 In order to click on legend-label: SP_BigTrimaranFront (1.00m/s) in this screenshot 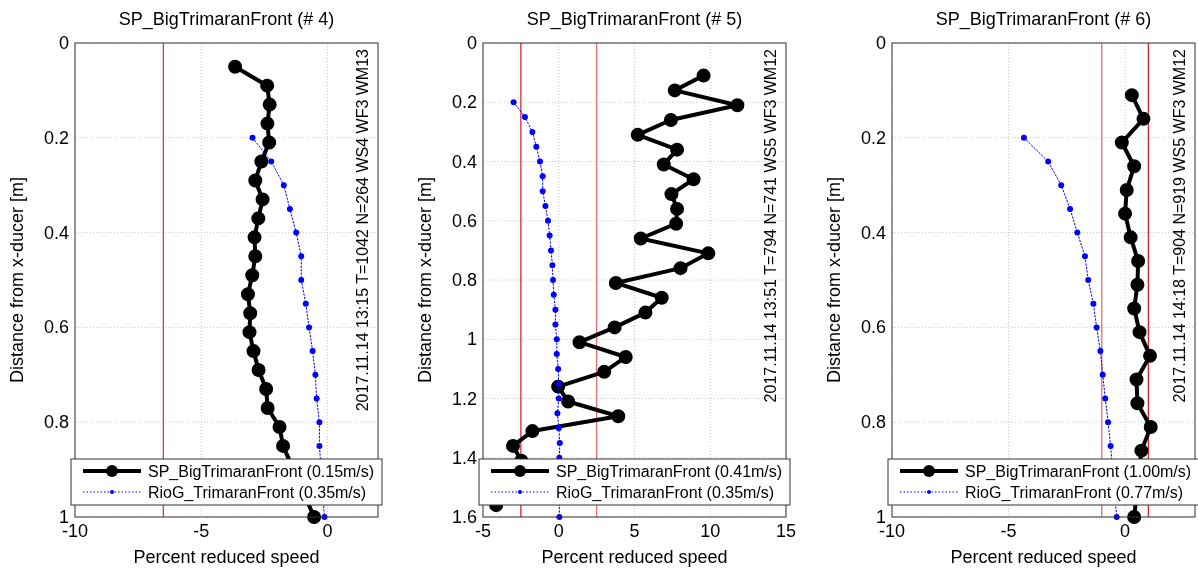, I will do `click(1078, 472)`.